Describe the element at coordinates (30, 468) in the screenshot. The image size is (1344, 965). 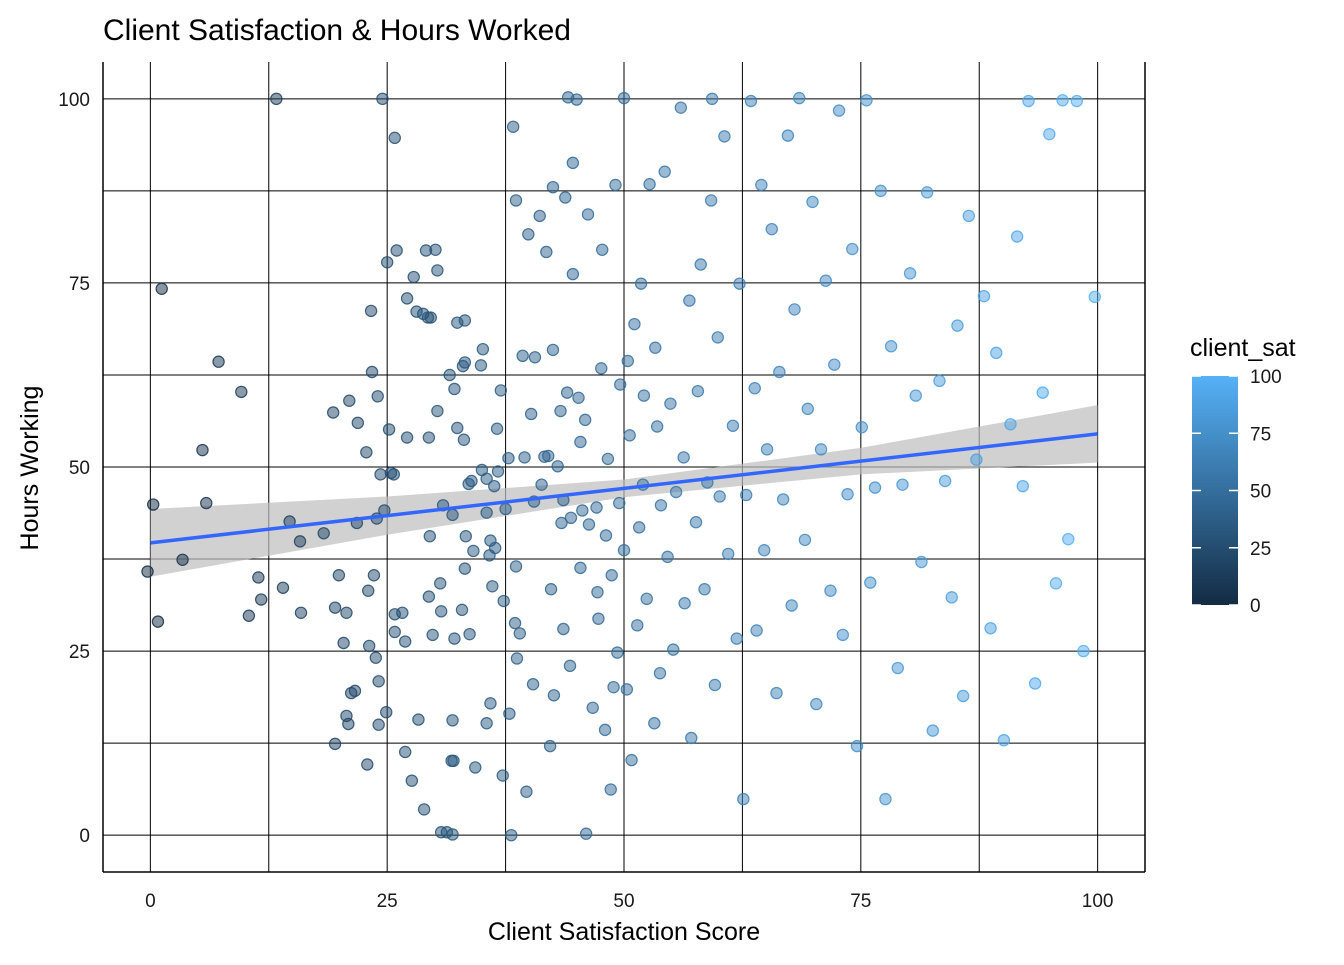
I see `y-axis-label: Hours Working` at that location.